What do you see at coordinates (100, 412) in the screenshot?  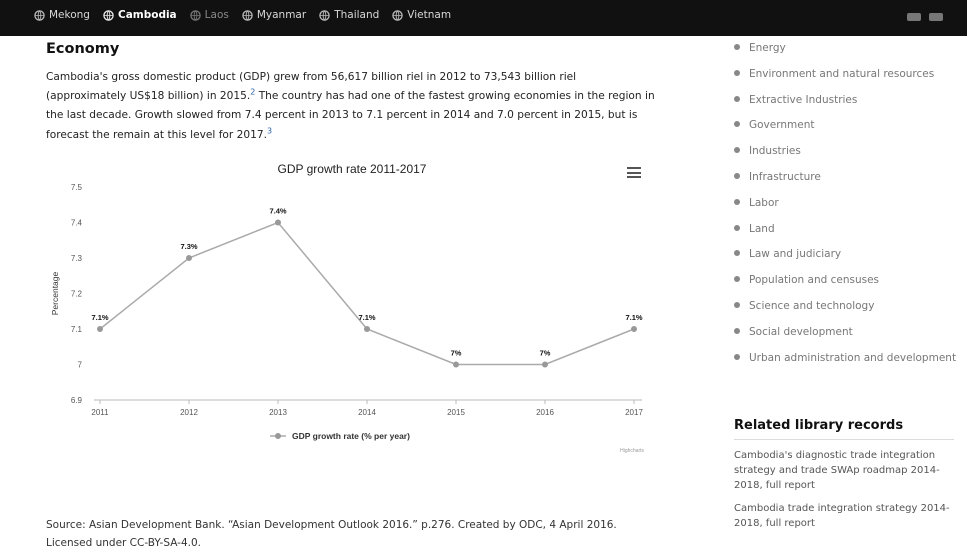 I see `x-tick-label: 2011` at bounding box center [100, 412].